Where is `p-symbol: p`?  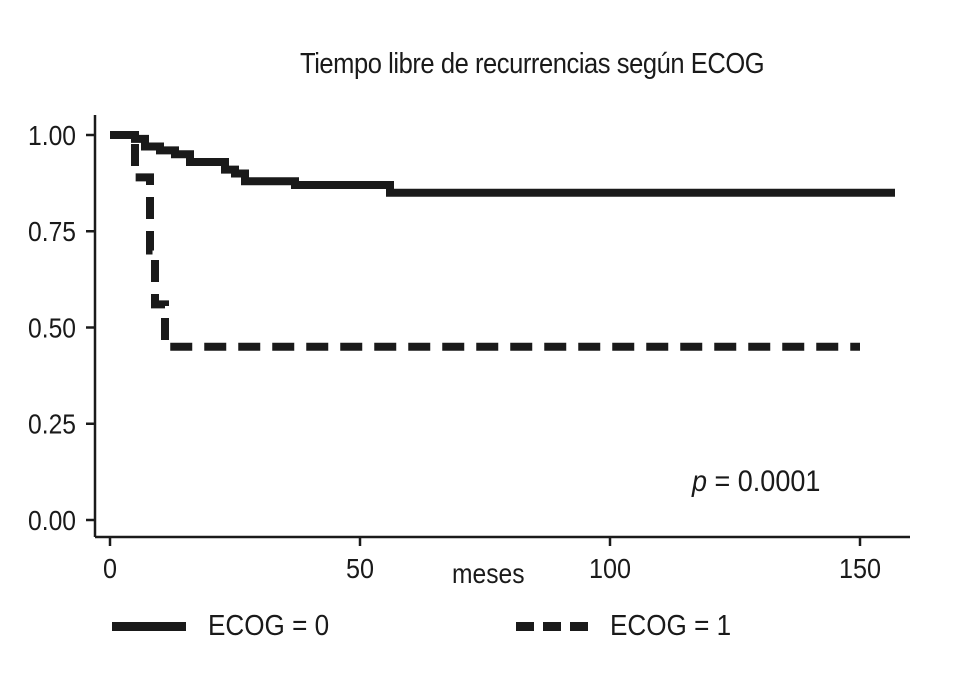 p-symbol: p is located at coordinates (700, 481).